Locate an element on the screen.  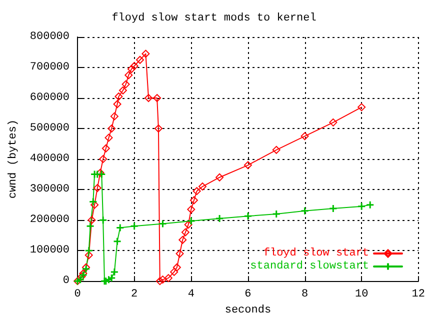
y-tick-label: 100000 is located at coordinates (50, 250).